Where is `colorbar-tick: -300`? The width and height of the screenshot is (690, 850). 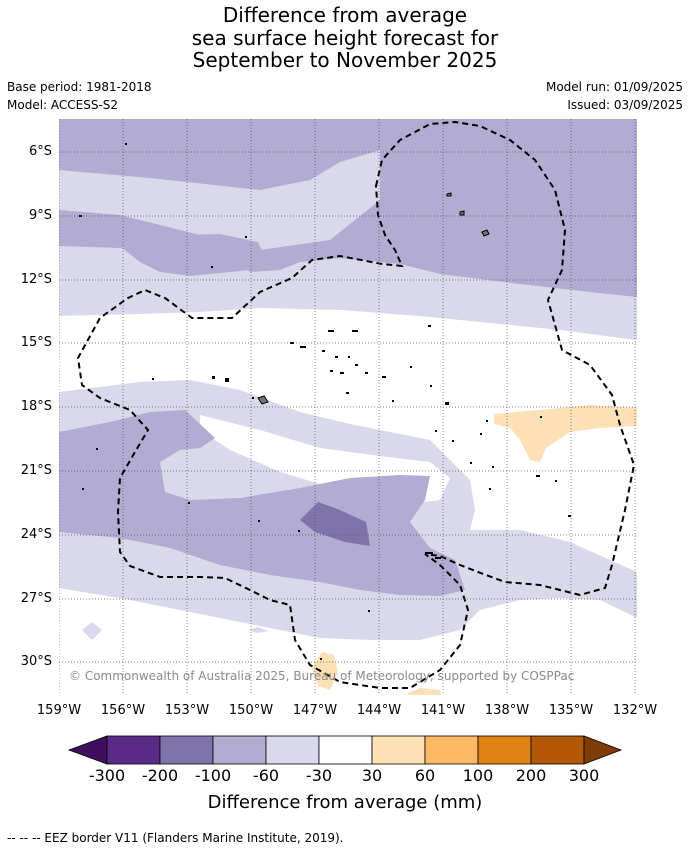 colorbar-tick: -300 is located at coordinates (107, 775).